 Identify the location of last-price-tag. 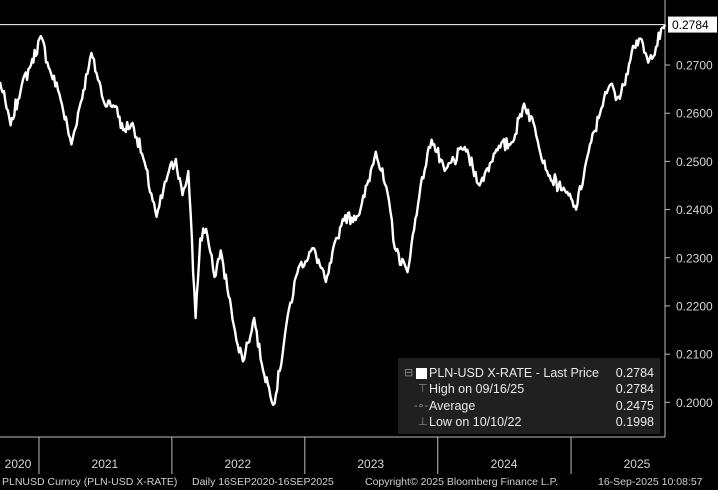
(692, 24).